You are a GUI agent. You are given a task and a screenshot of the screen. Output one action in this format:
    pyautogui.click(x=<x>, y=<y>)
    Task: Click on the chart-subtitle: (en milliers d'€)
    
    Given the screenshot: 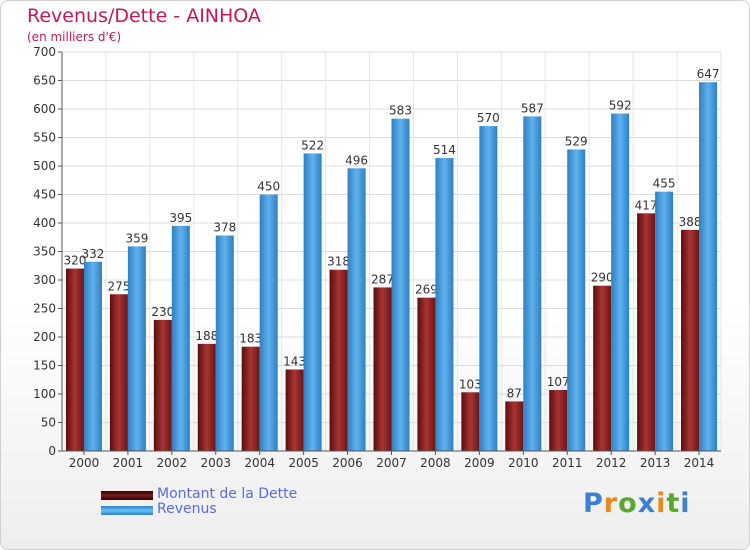 What is the action you would take?
    pyautogui.click(x=74, y=37)
    